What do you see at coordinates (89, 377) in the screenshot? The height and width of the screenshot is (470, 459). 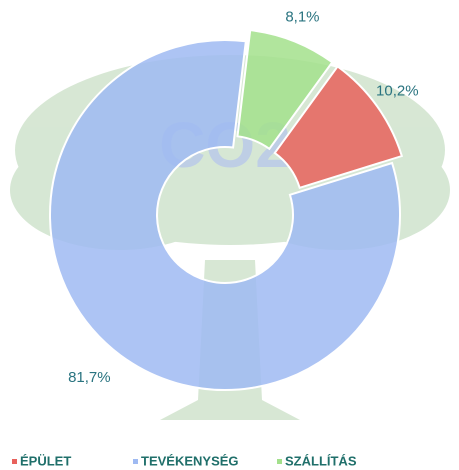 I see `value-label: 81,7%` at bounding box center [89, 377].